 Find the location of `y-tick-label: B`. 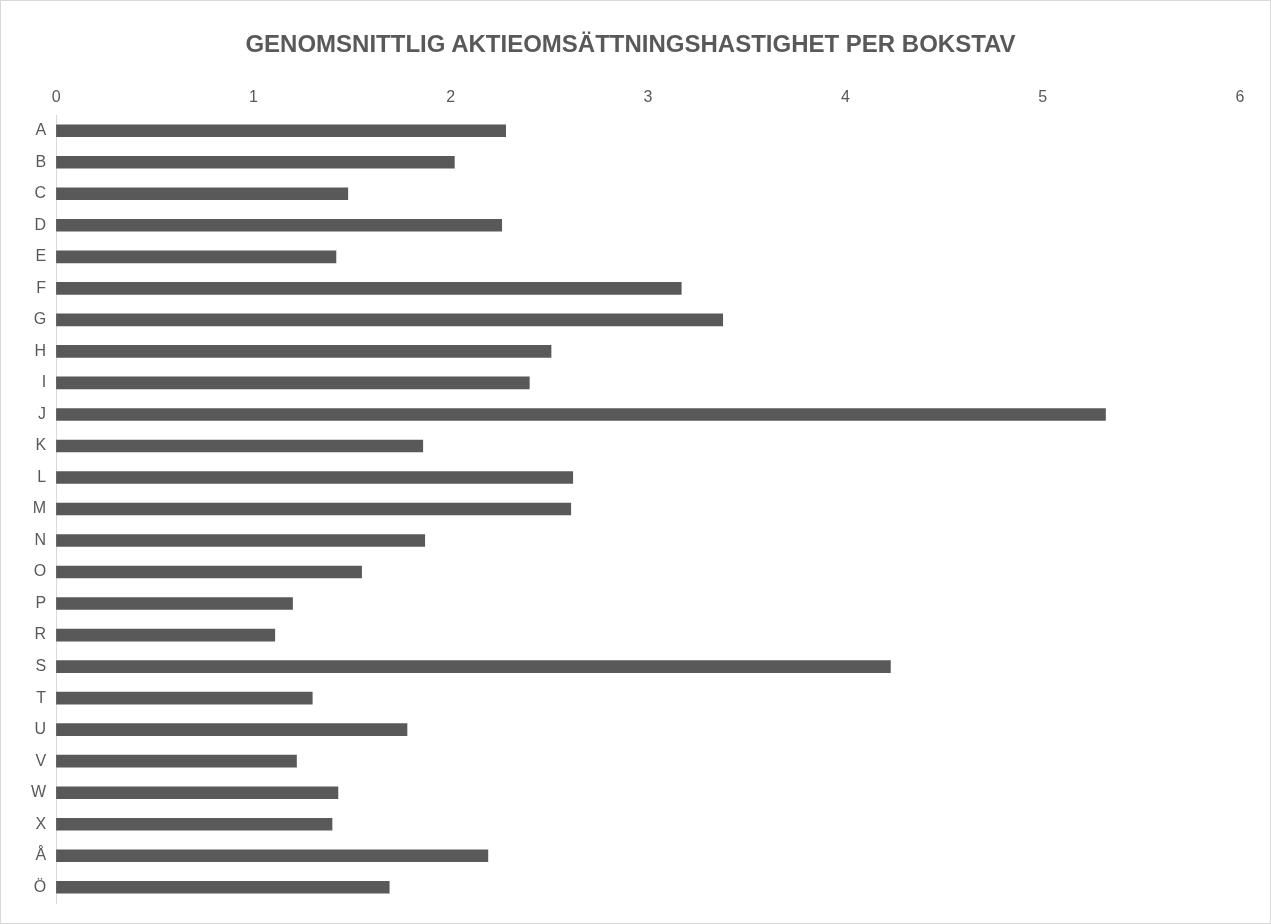

y-tick-label: B is located at coordinates (41, 161).